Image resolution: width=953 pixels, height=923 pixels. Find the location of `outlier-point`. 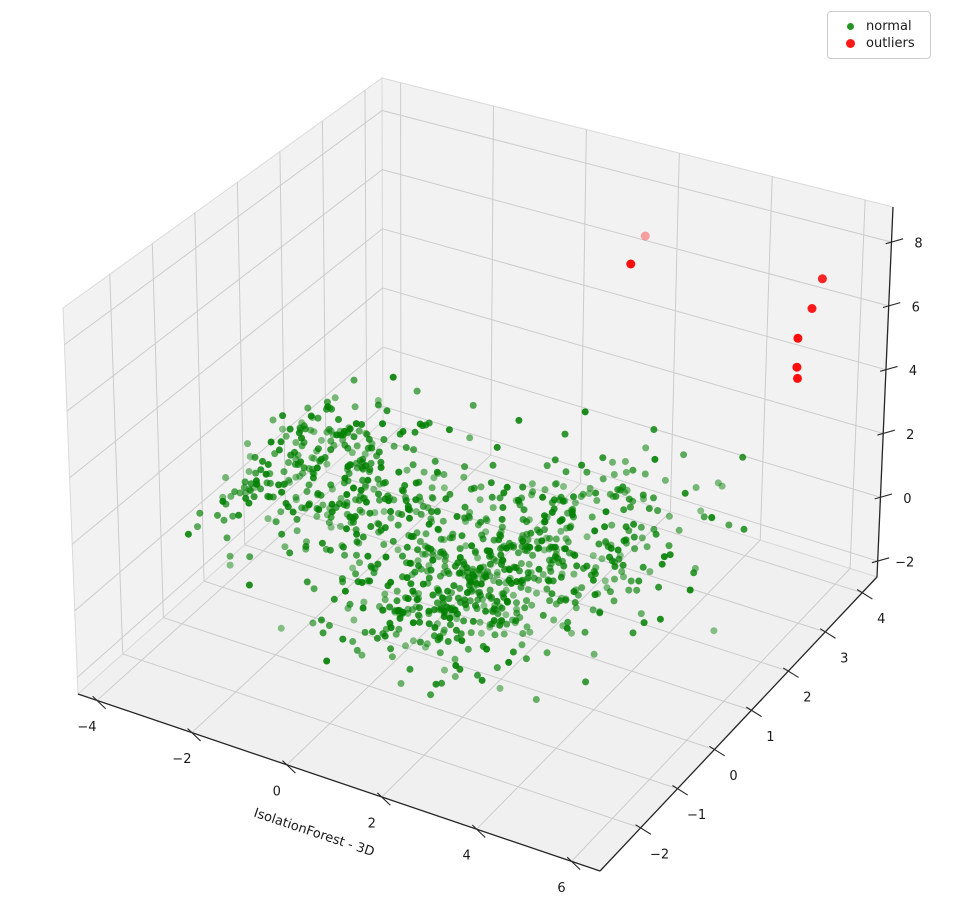

outlier-point is located at coordinates (797, 367).